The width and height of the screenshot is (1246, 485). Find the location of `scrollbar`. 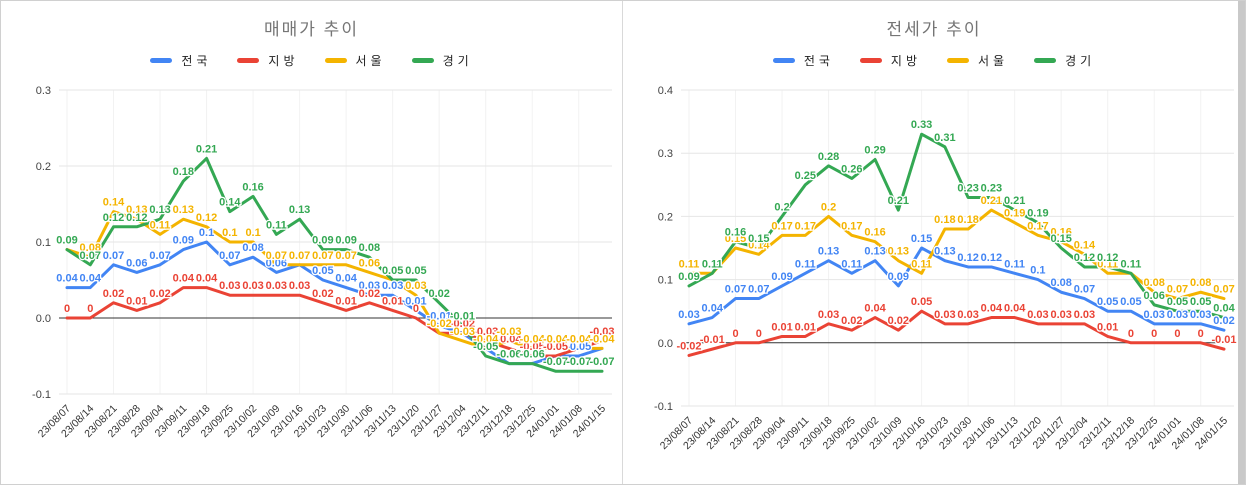

scrollbar is located at coordinates (1241, 242).